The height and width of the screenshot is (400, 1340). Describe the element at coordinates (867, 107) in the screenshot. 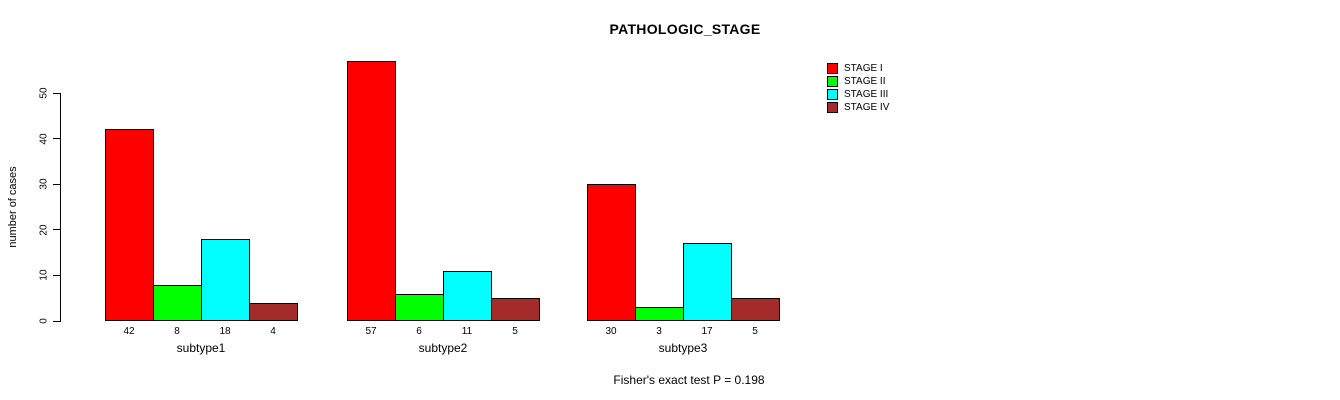

I see `legend-label-stage-iv: STAGE IV` at that location.